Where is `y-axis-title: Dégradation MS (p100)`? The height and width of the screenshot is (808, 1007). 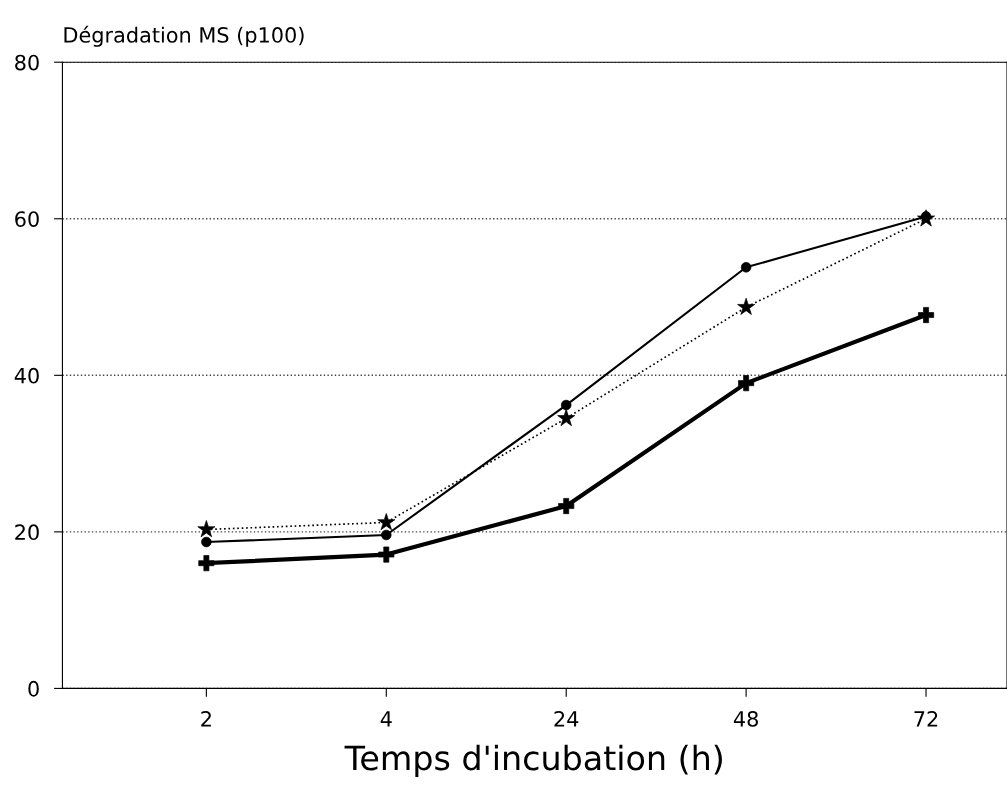
y-axis-title: Dégradation MS (p100) is located at coordinates (184, 36).